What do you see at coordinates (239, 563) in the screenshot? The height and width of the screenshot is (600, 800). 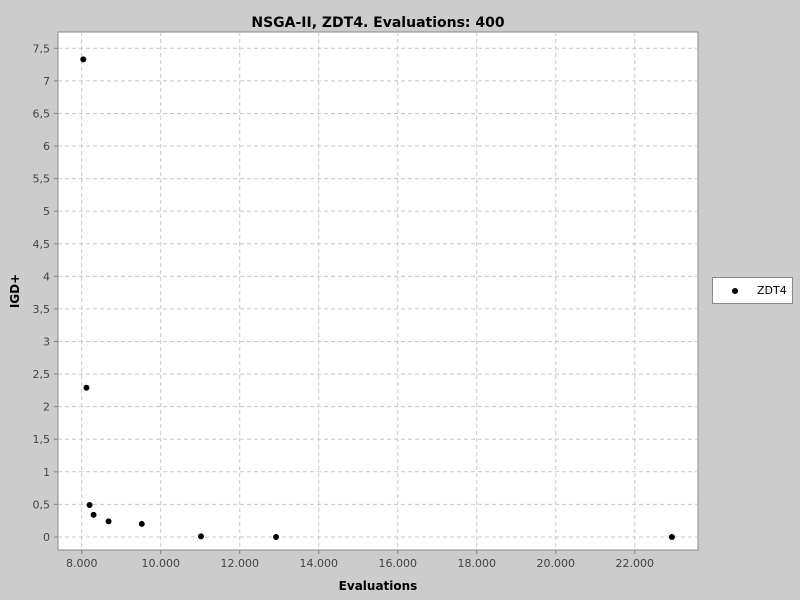 I see `x-tick-label: 12.000` at bounding box center [239, 563].